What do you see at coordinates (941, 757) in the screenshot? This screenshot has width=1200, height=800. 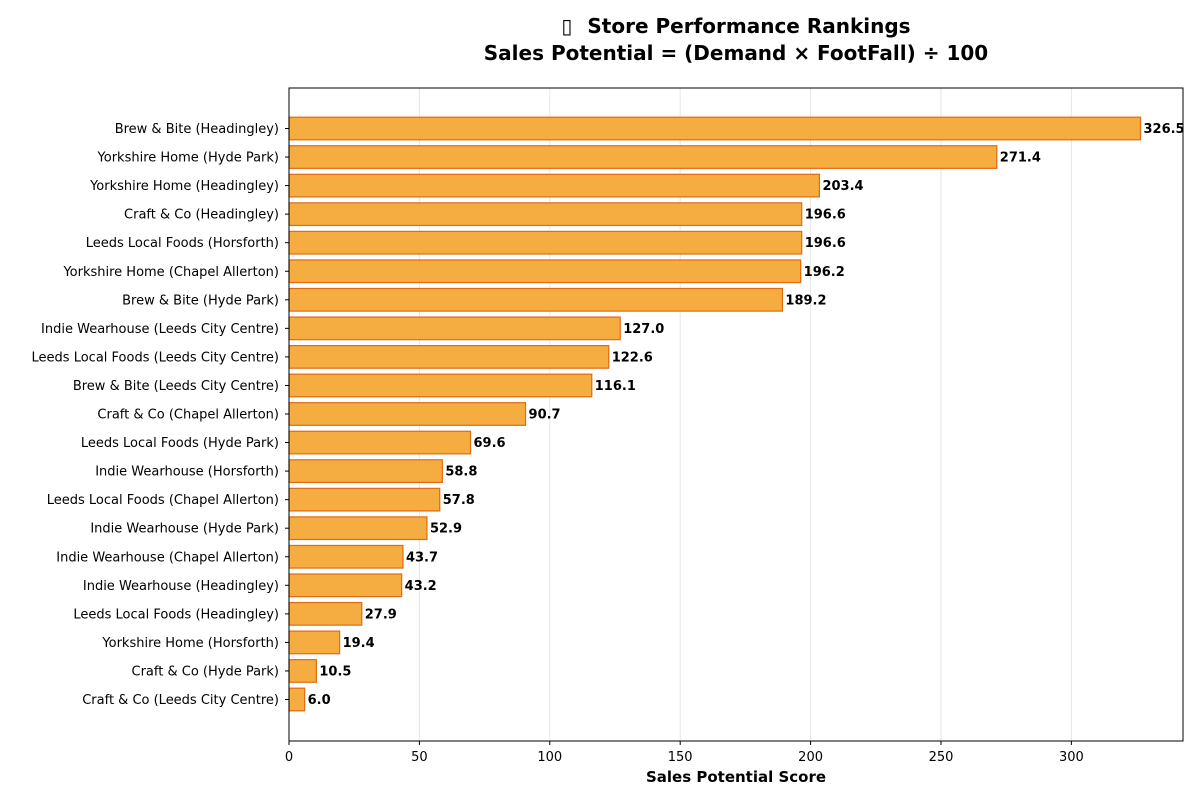 I see `x-tick-label-5: 250` at bounding box center [941, 757].